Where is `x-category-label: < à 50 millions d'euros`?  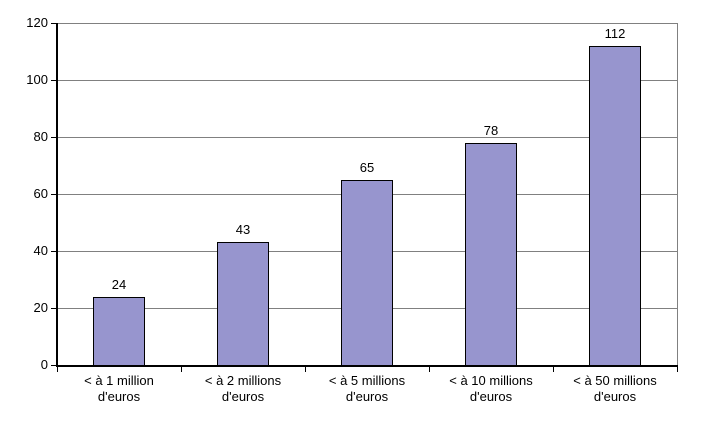
x-category-label: < à 50 millions d'euros is located at coordinates (615, 388).